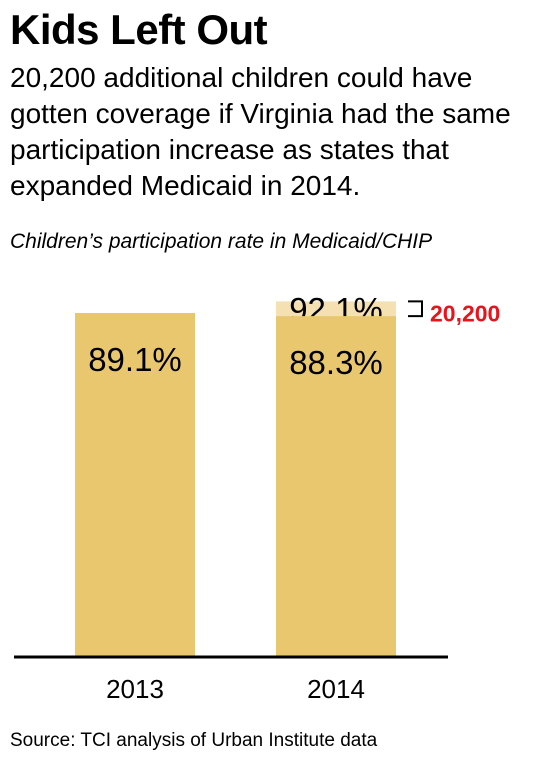 This screenshot has height=757, width=540. Describe the element at coordinates (135, 689) in the screenshot. I see `x-tick-2013: 2013` at that location.